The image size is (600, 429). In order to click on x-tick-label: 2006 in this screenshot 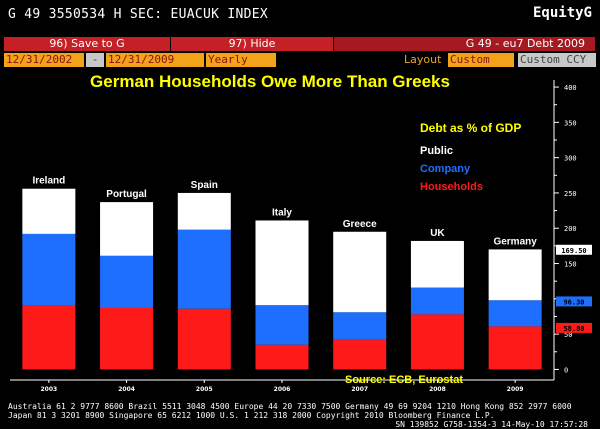, I will do `click(282, 389)`.